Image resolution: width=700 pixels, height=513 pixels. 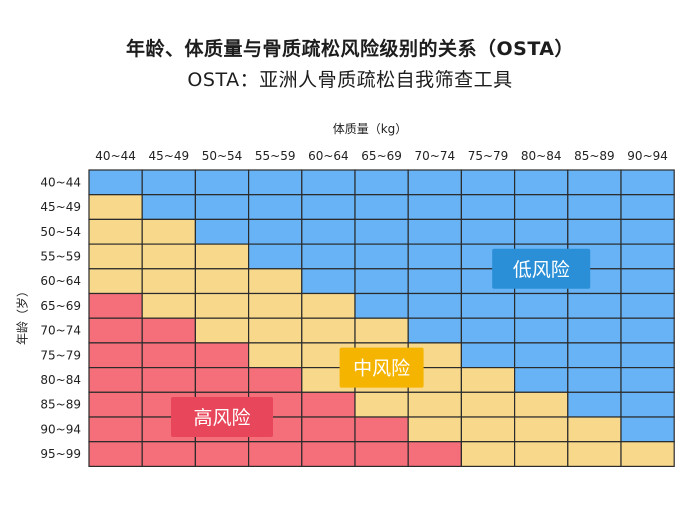 What do you see at coordinates (222, 156) in the screenshot?
I see `x-tick-label: 50~54` at bounding box center [222, 156].